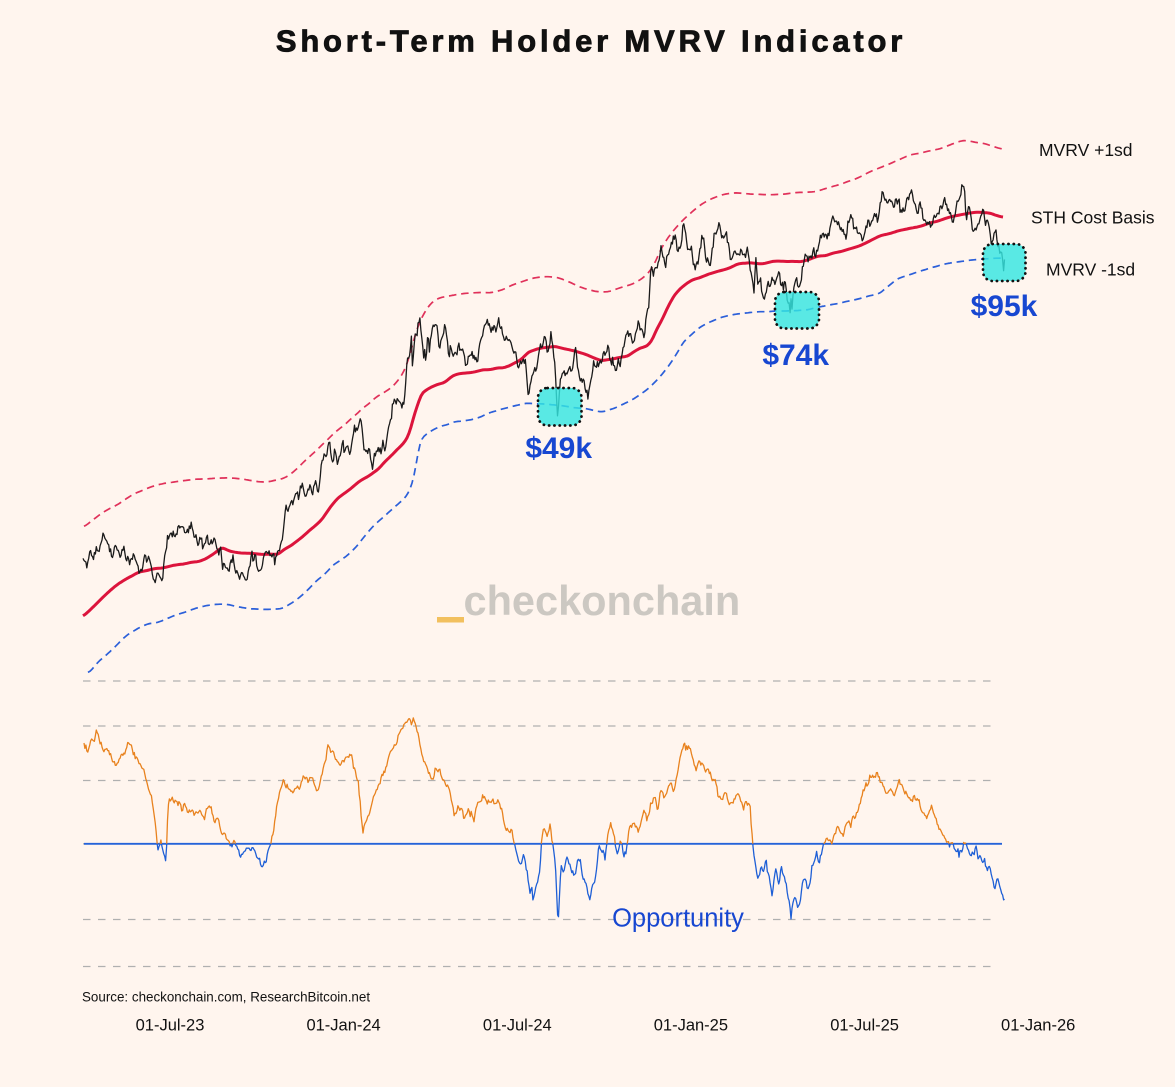  I want to click on svg-text: MVRV +1sd, so click(1086, 150).